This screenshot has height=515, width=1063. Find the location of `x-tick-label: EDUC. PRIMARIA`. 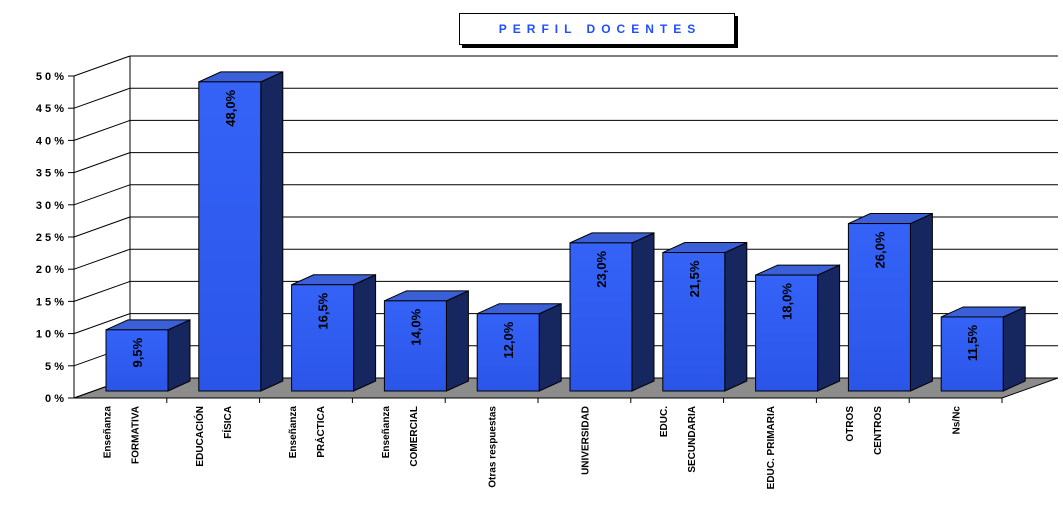

x-tick-label: EDUC. PRIMARIA is located at coordinates (771, 447).